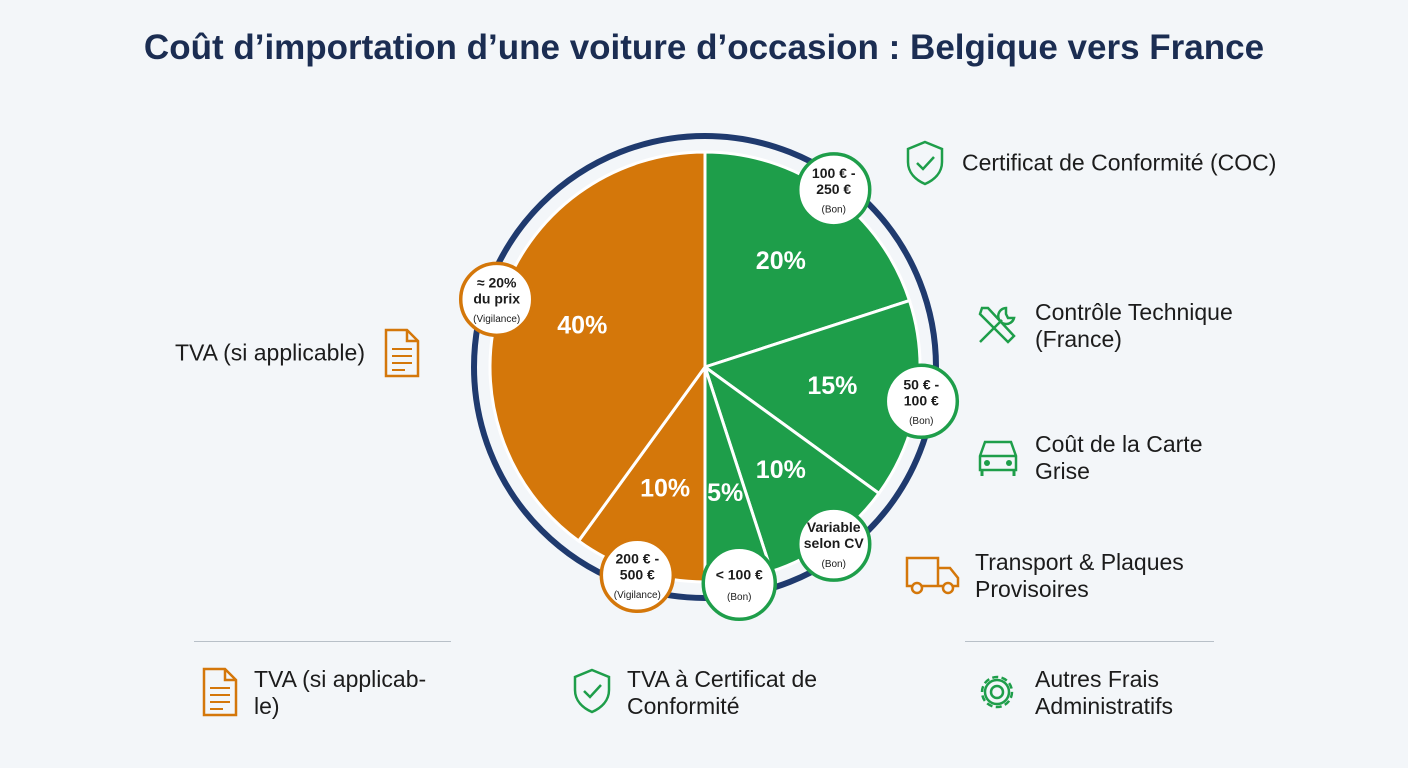 This screenshot has height=768, width=1408. I want to click on gear-icon, so click(997, 692).